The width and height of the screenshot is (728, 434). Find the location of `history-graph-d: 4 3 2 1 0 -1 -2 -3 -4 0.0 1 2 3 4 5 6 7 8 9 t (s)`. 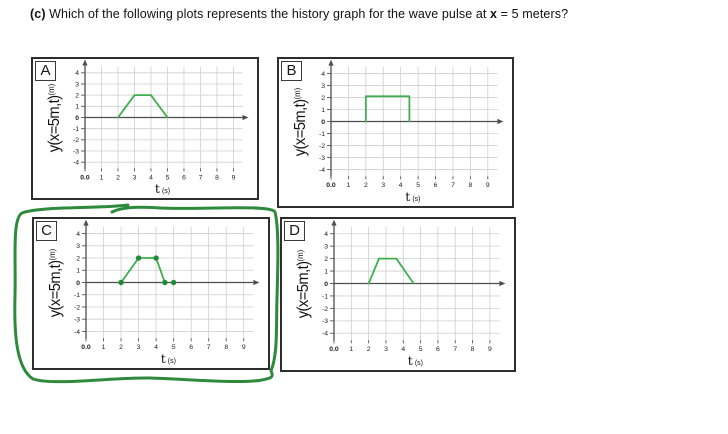

history-graph-d: 4 3 2 1 0 -1 -2 -3 -4 0.0 1 2 3 4 5 6 7 8 9 t (s) is located at coordinates (414, 293).